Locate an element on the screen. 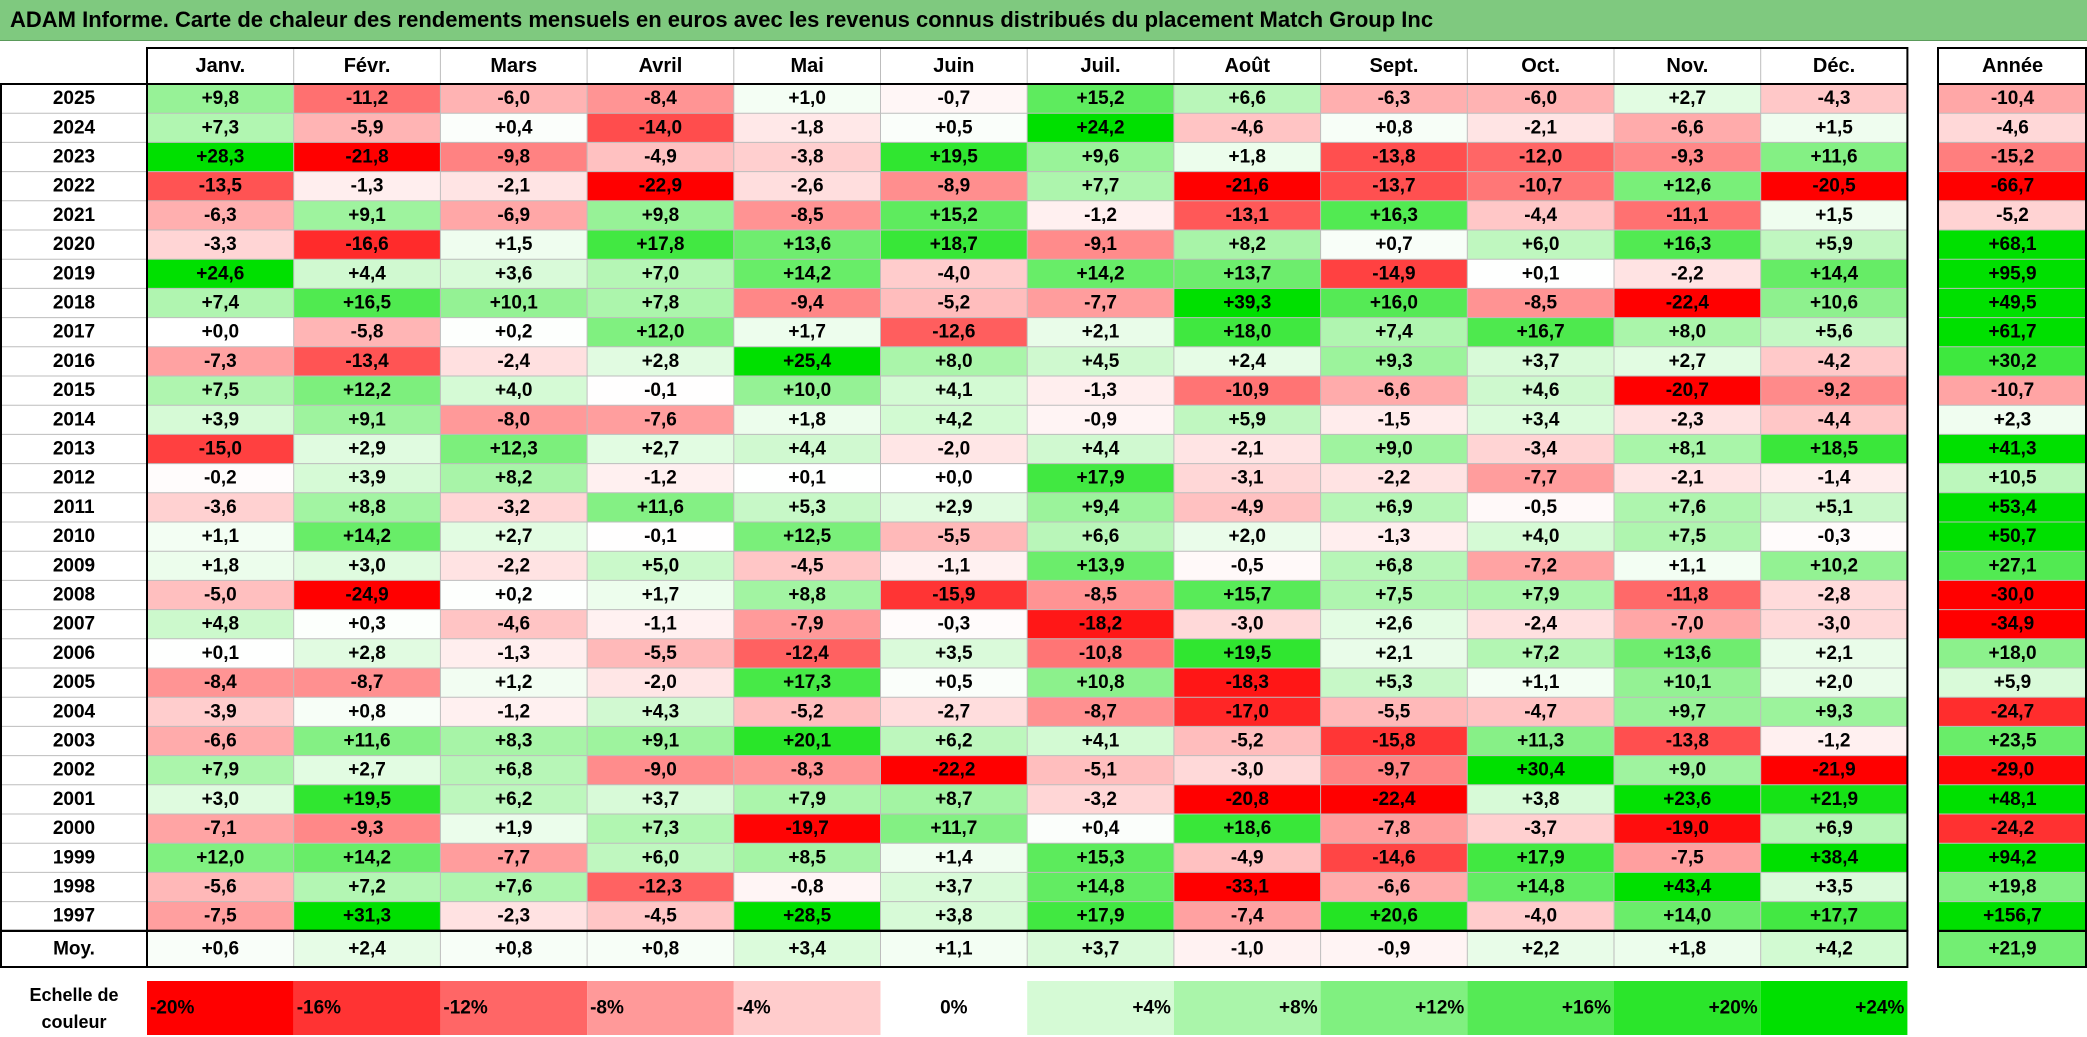 This screenshot has width=2087, height=1037. cell-value: -18,3 is located at coordinates (1247, 682).